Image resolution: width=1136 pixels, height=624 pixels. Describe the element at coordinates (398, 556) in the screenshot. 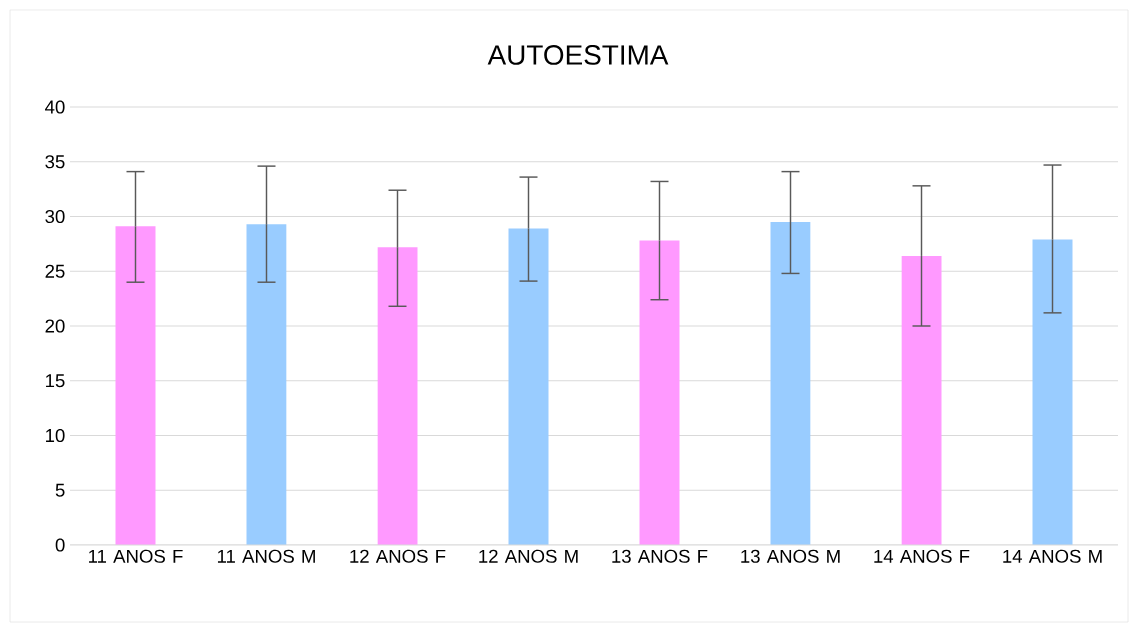

I see `x-tick-label: 12 ANOS F` at that location.